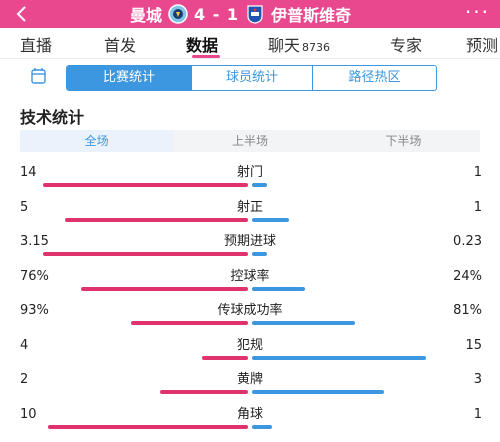 Image resolution: width=500 pixels, height=442 pixels. I want to click on tab-label: 直播, so click(36, 45).